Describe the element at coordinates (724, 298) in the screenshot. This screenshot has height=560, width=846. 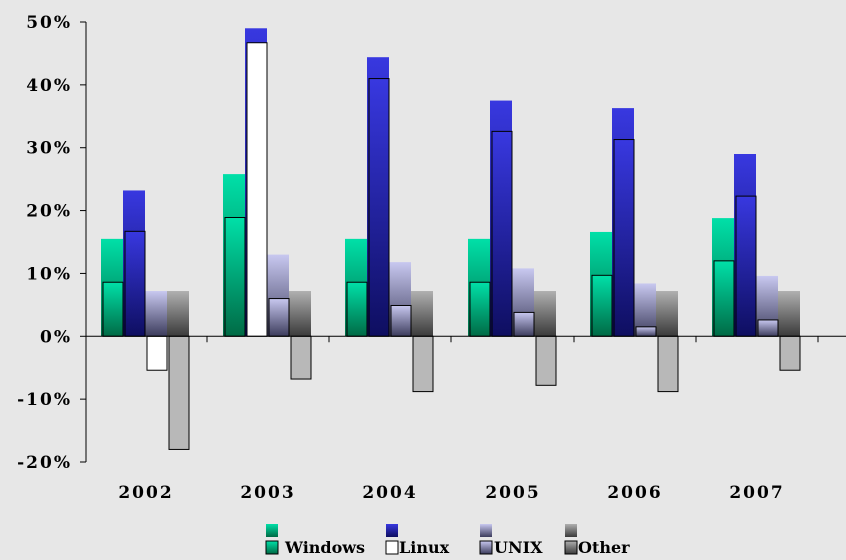
I see `bar-overlay-windows-2007` at that location.